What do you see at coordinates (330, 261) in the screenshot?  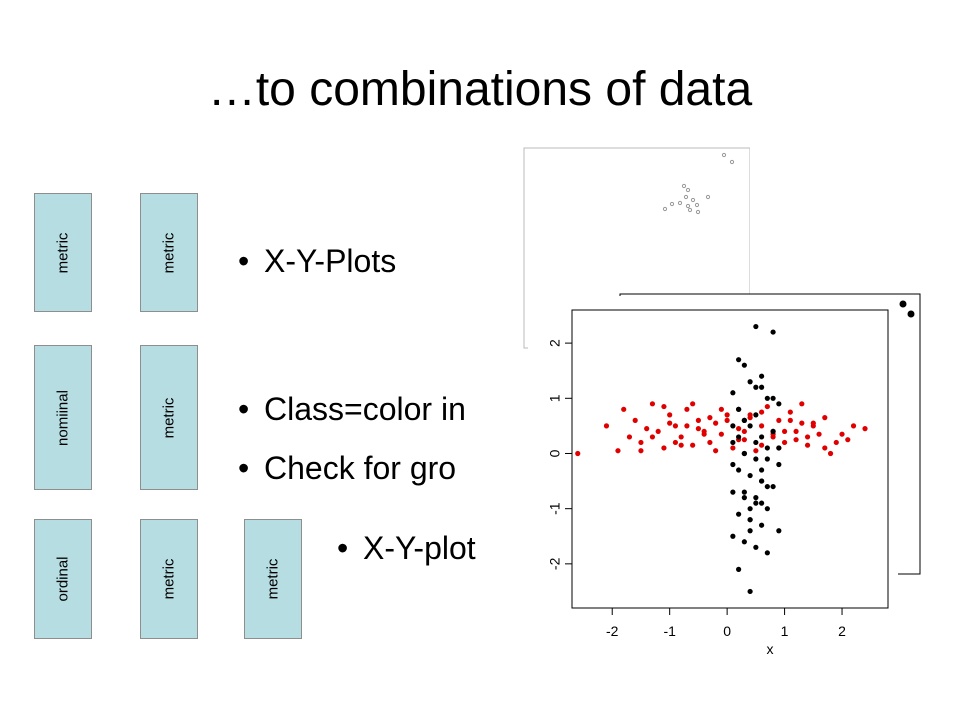 I see `bullet-text: X-Y-Plots` at bounding box center [330, 261].